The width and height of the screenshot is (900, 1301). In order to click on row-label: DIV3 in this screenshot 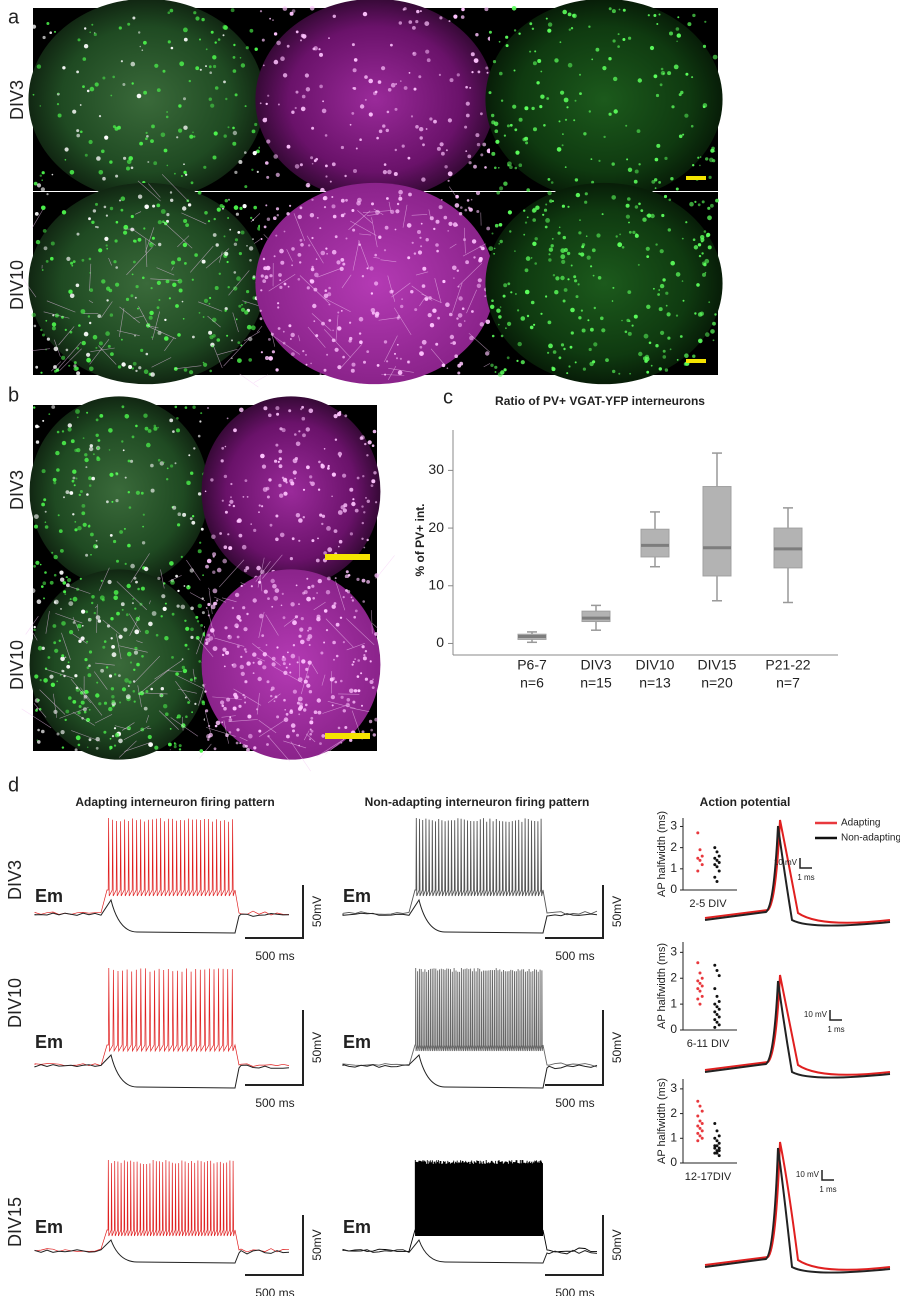, I will do `click(17, 490)`.